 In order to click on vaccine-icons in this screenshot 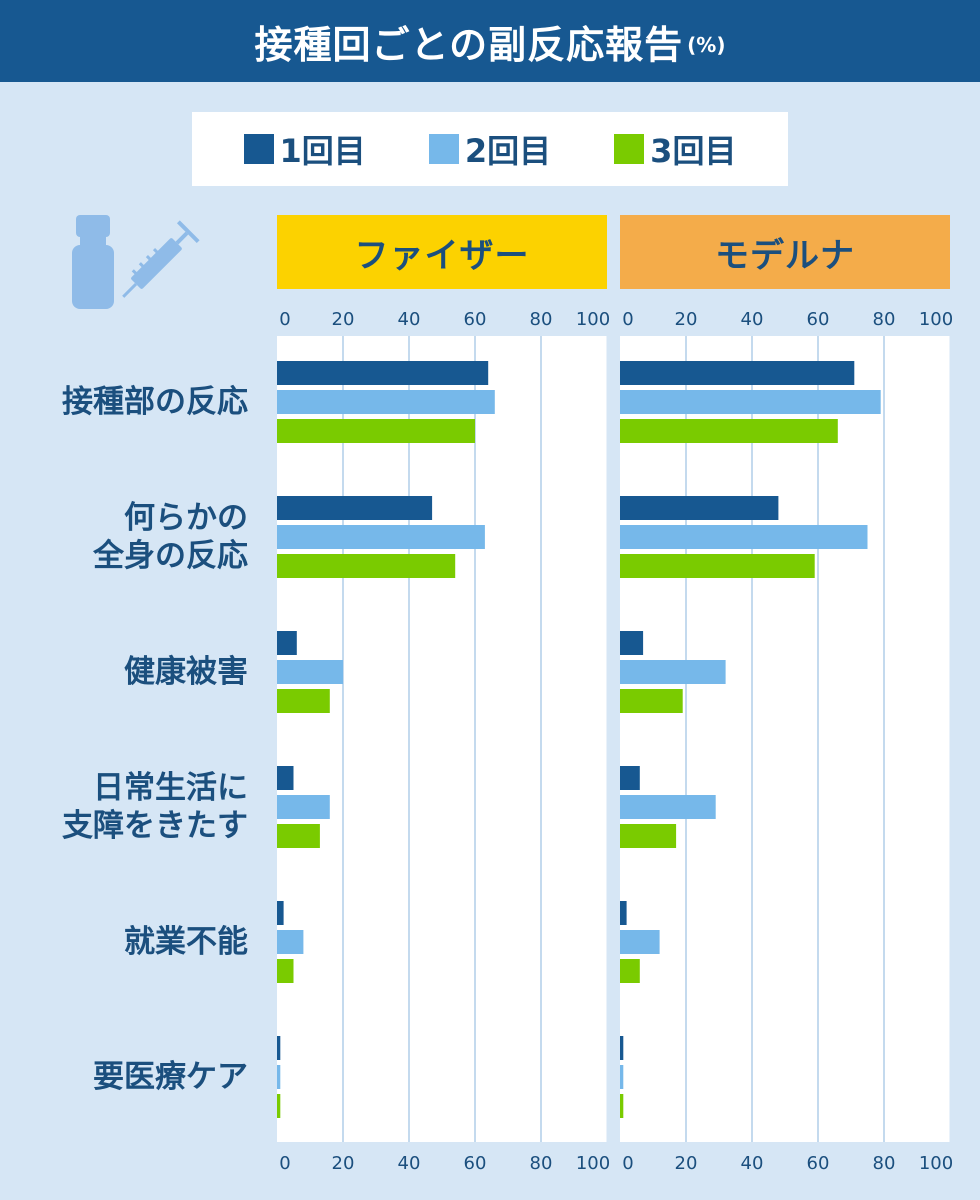, I will do `click(136, 262)`.